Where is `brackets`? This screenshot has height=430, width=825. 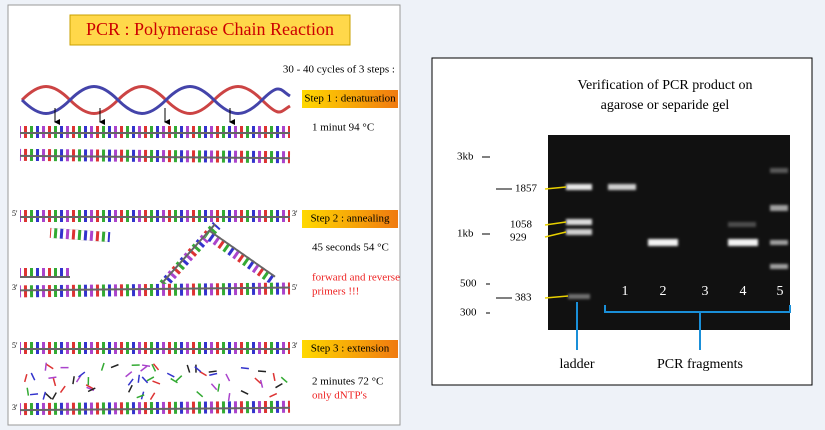 brackets is located at coordinates (683, 326).